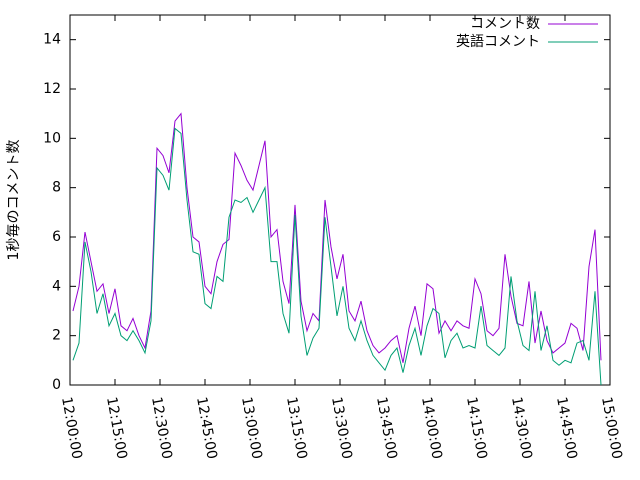 This screenshot has width=640, height=480. What do you see at coordinates (14, 200) in the screenshot?
I see `y-axis-label: 1秒毎のコメント数` at bounding box center [14, 200].